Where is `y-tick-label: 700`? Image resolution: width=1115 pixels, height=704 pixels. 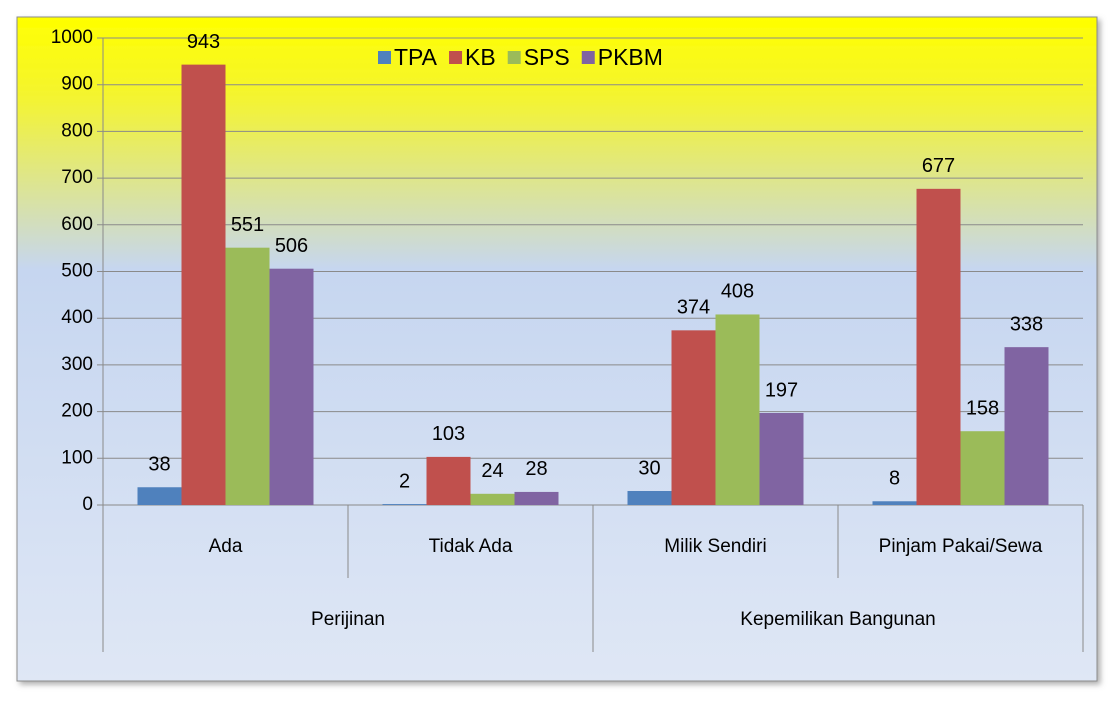 y-tick-label: 700 is located at coordinates (77, 177).